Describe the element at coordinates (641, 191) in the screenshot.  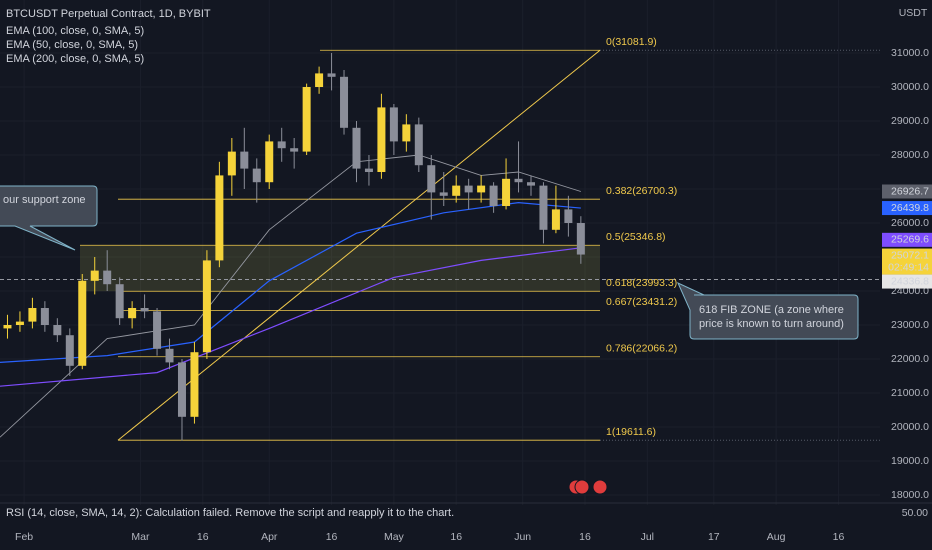
I see `fib-label: 0.382(26700.3)` at that location.